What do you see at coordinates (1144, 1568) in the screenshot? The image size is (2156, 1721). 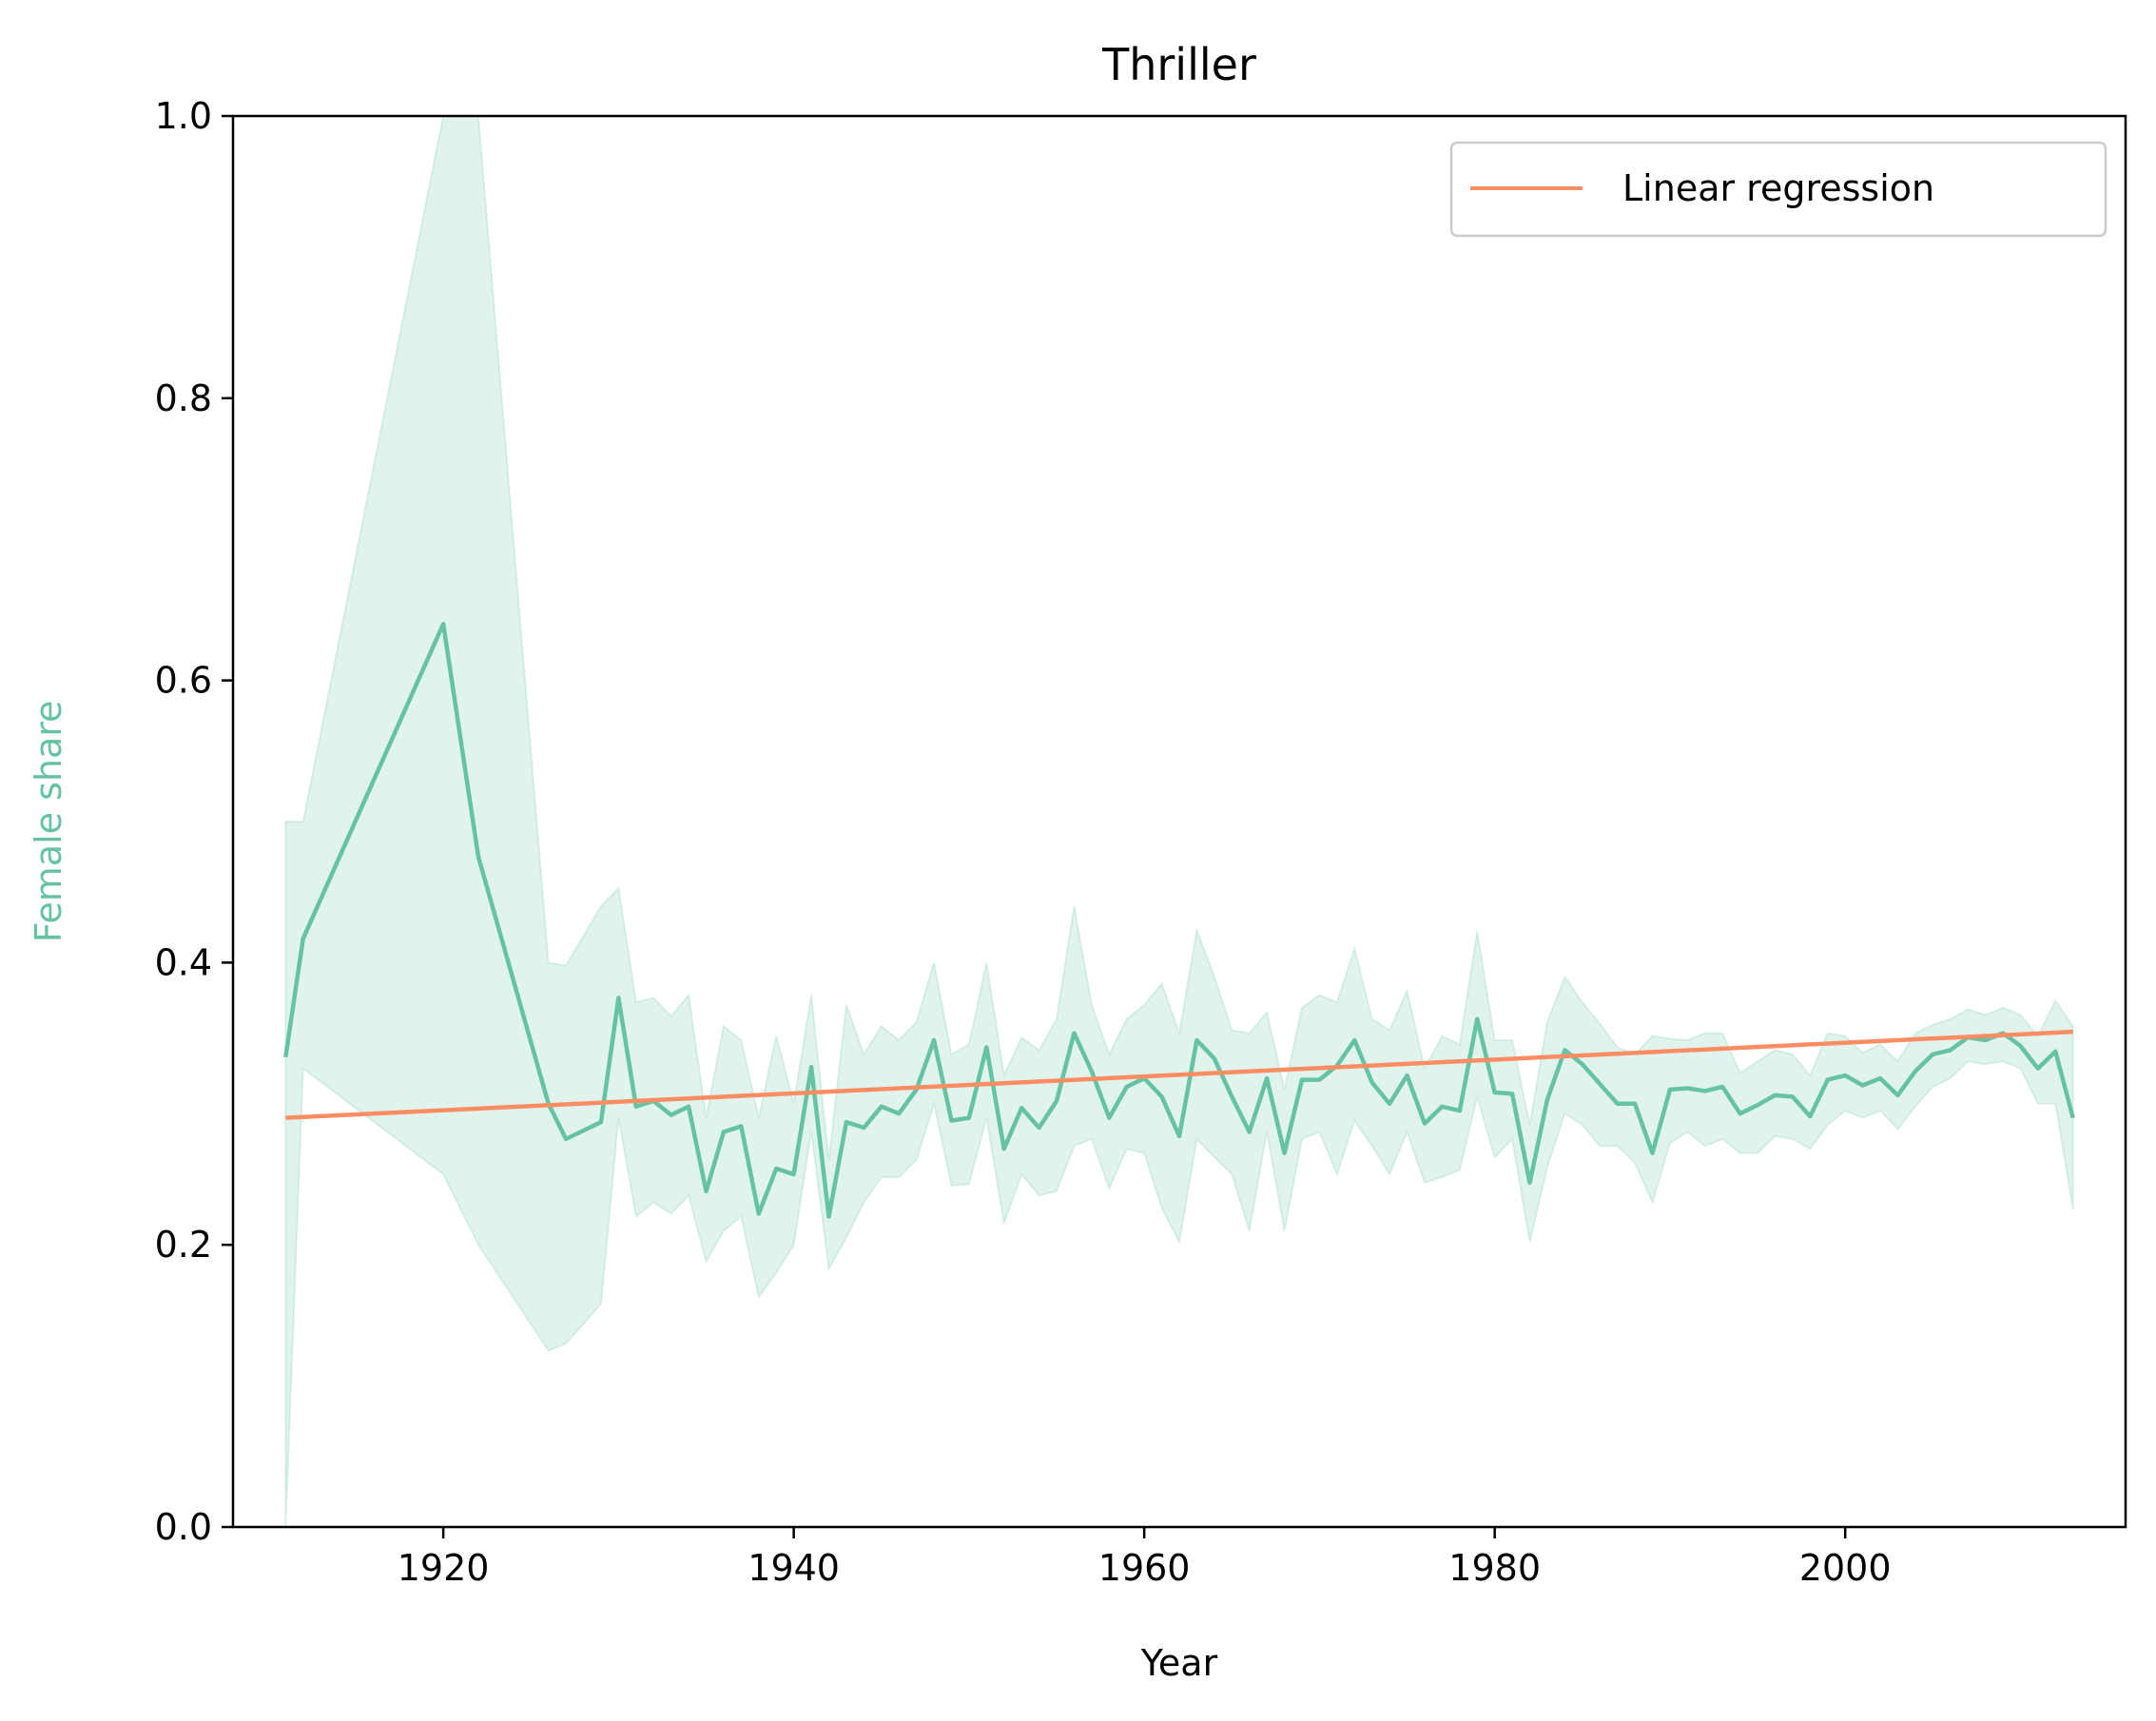 I see `x-tick-label: 1960` at bounding box center [1144, 1568].